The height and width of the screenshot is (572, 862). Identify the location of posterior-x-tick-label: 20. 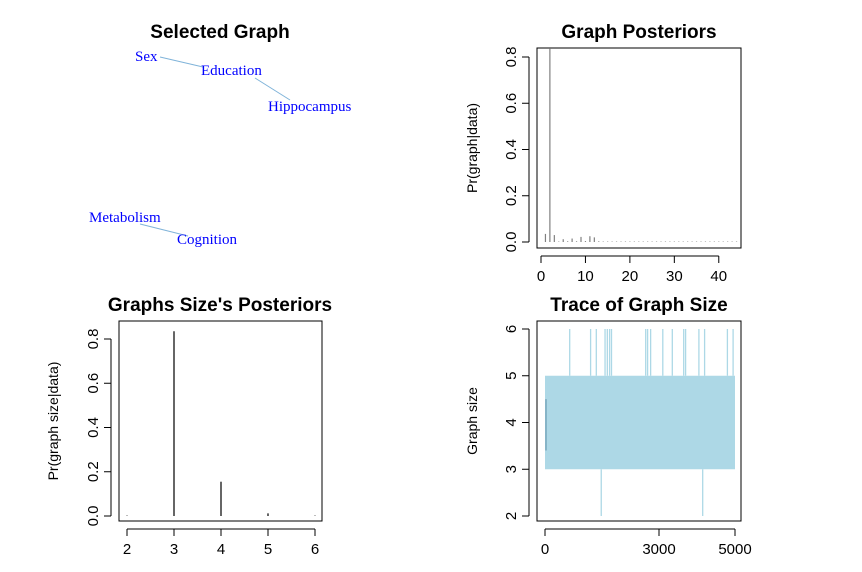
(630, 276).